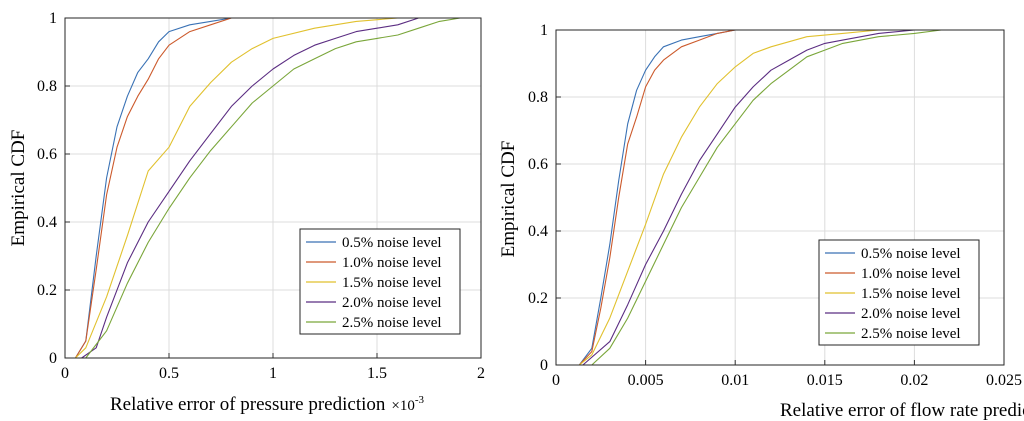  I want to click on x-axis-exponent: ×10⁻³, so click(407, 404).